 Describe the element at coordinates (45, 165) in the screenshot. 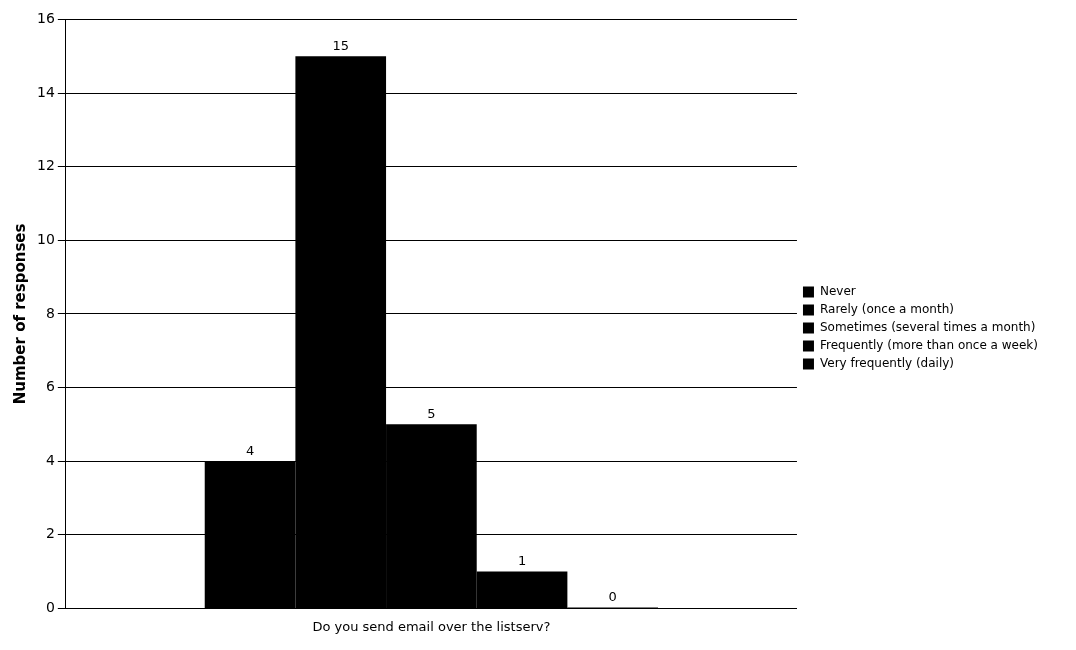

I see `y-tick-label: 12` at that location.